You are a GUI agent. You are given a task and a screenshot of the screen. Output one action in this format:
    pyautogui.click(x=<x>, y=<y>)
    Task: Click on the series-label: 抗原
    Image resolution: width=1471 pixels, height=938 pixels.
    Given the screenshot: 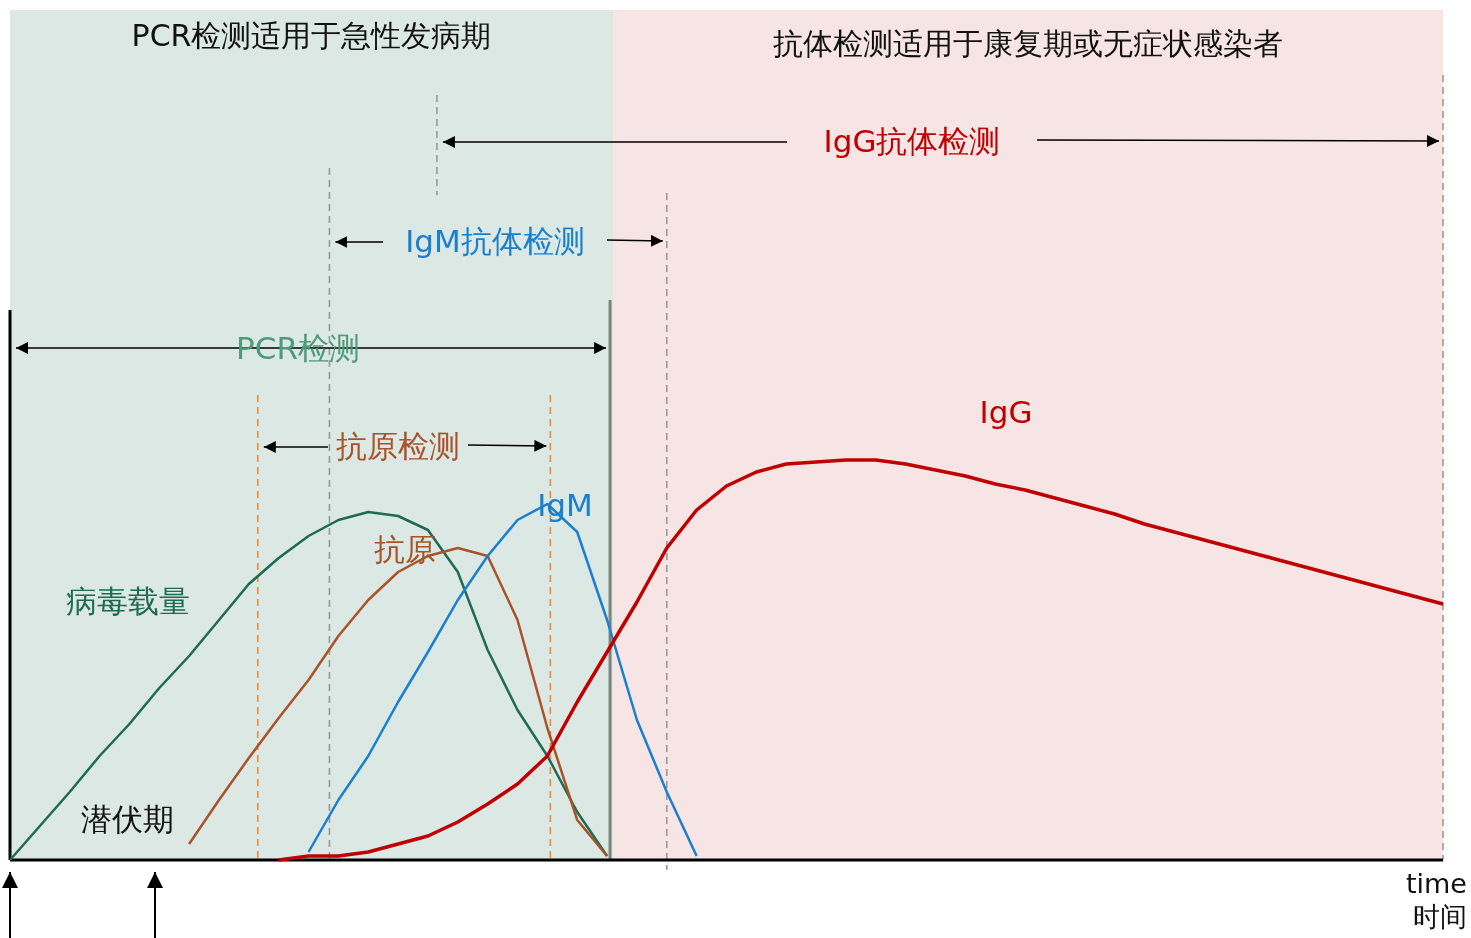 What is the action you would take?
    pyautogui.click(x=405, y=549)
    